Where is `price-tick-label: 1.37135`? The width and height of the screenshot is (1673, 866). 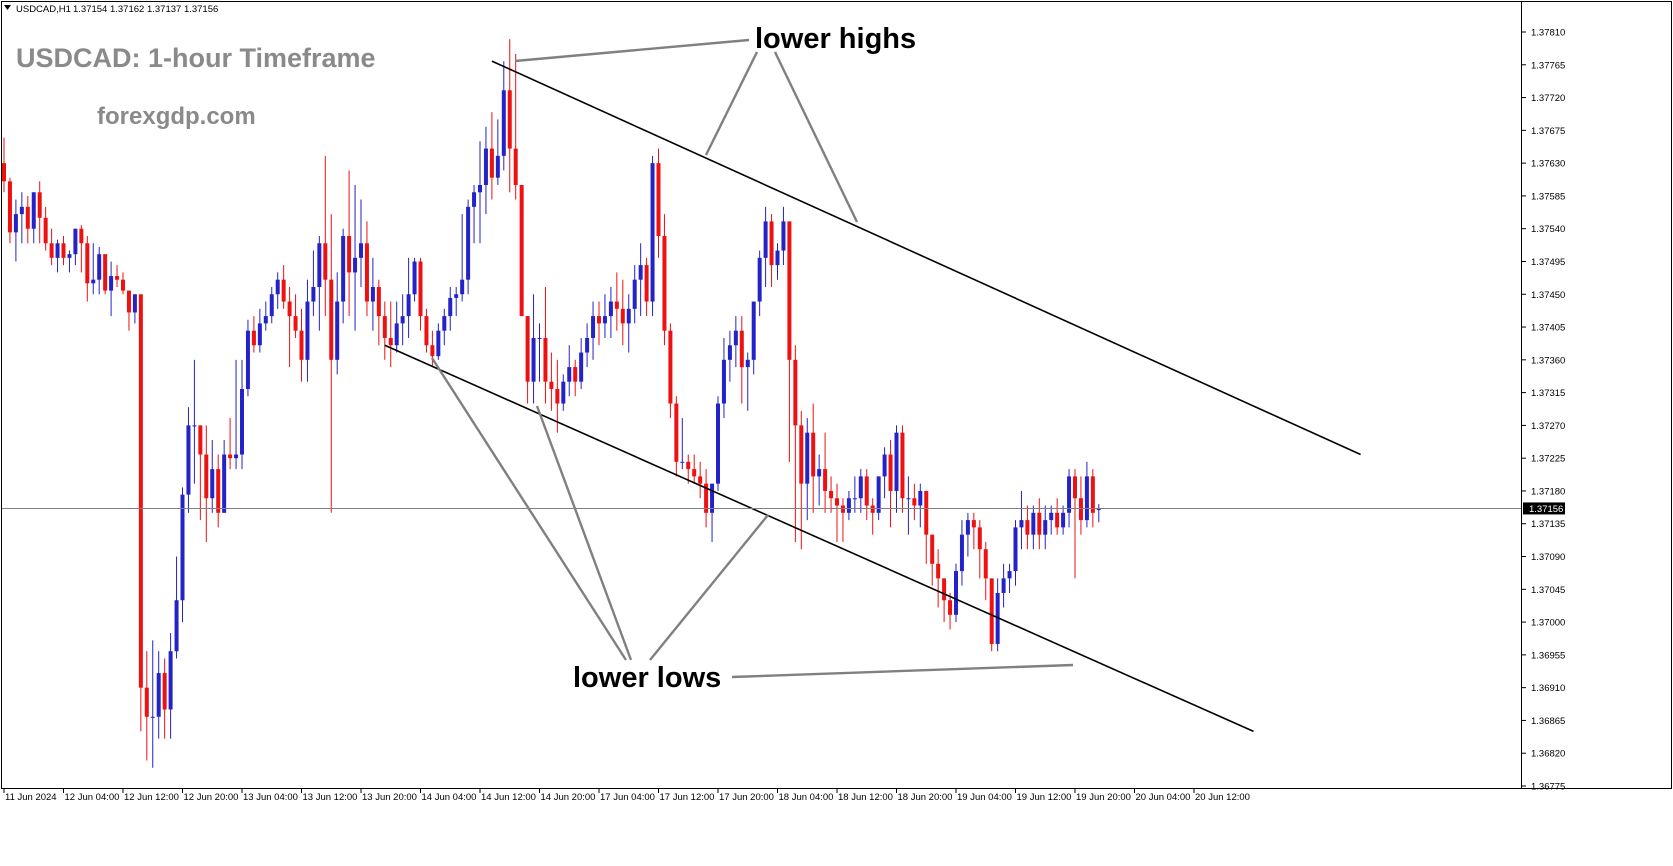
price-tick-label: 1.37135 is located at coordinates (1548, 524).